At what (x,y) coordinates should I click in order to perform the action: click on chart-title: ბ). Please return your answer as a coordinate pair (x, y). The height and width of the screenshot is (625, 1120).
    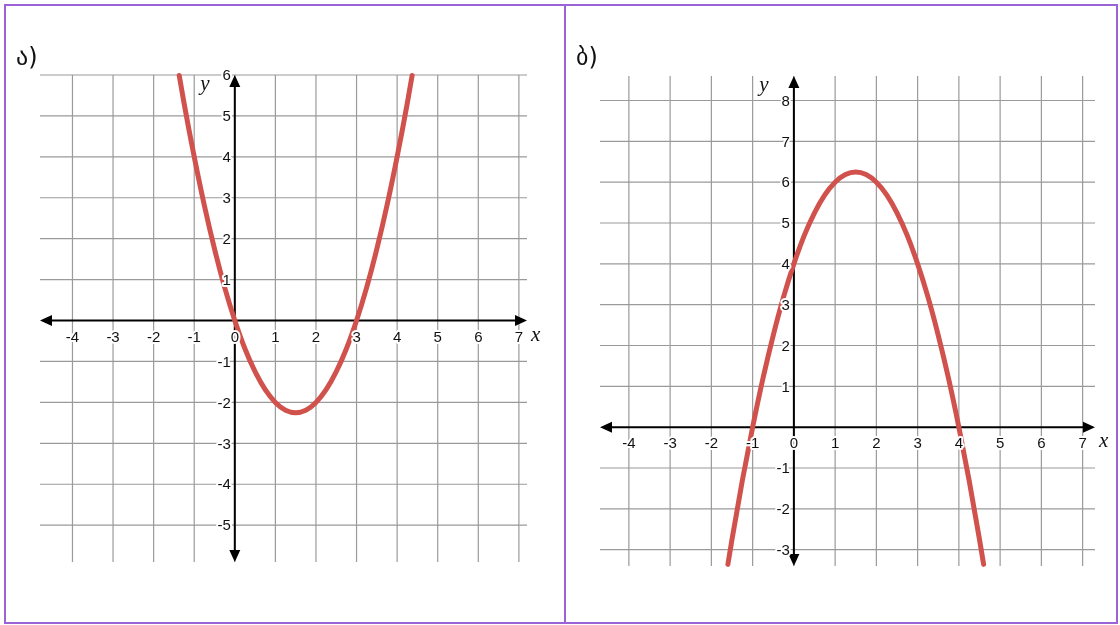
    Looking at the image, I should click on (587, 57).